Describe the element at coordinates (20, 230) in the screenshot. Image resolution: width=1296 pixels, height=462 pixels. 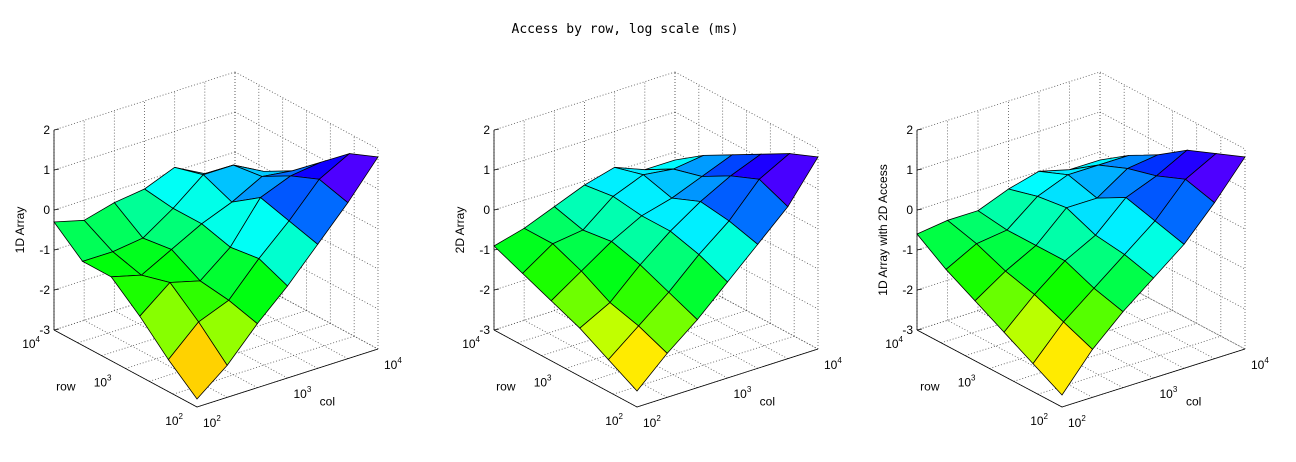
I see `z-axis-label: 1D Array` at that location.